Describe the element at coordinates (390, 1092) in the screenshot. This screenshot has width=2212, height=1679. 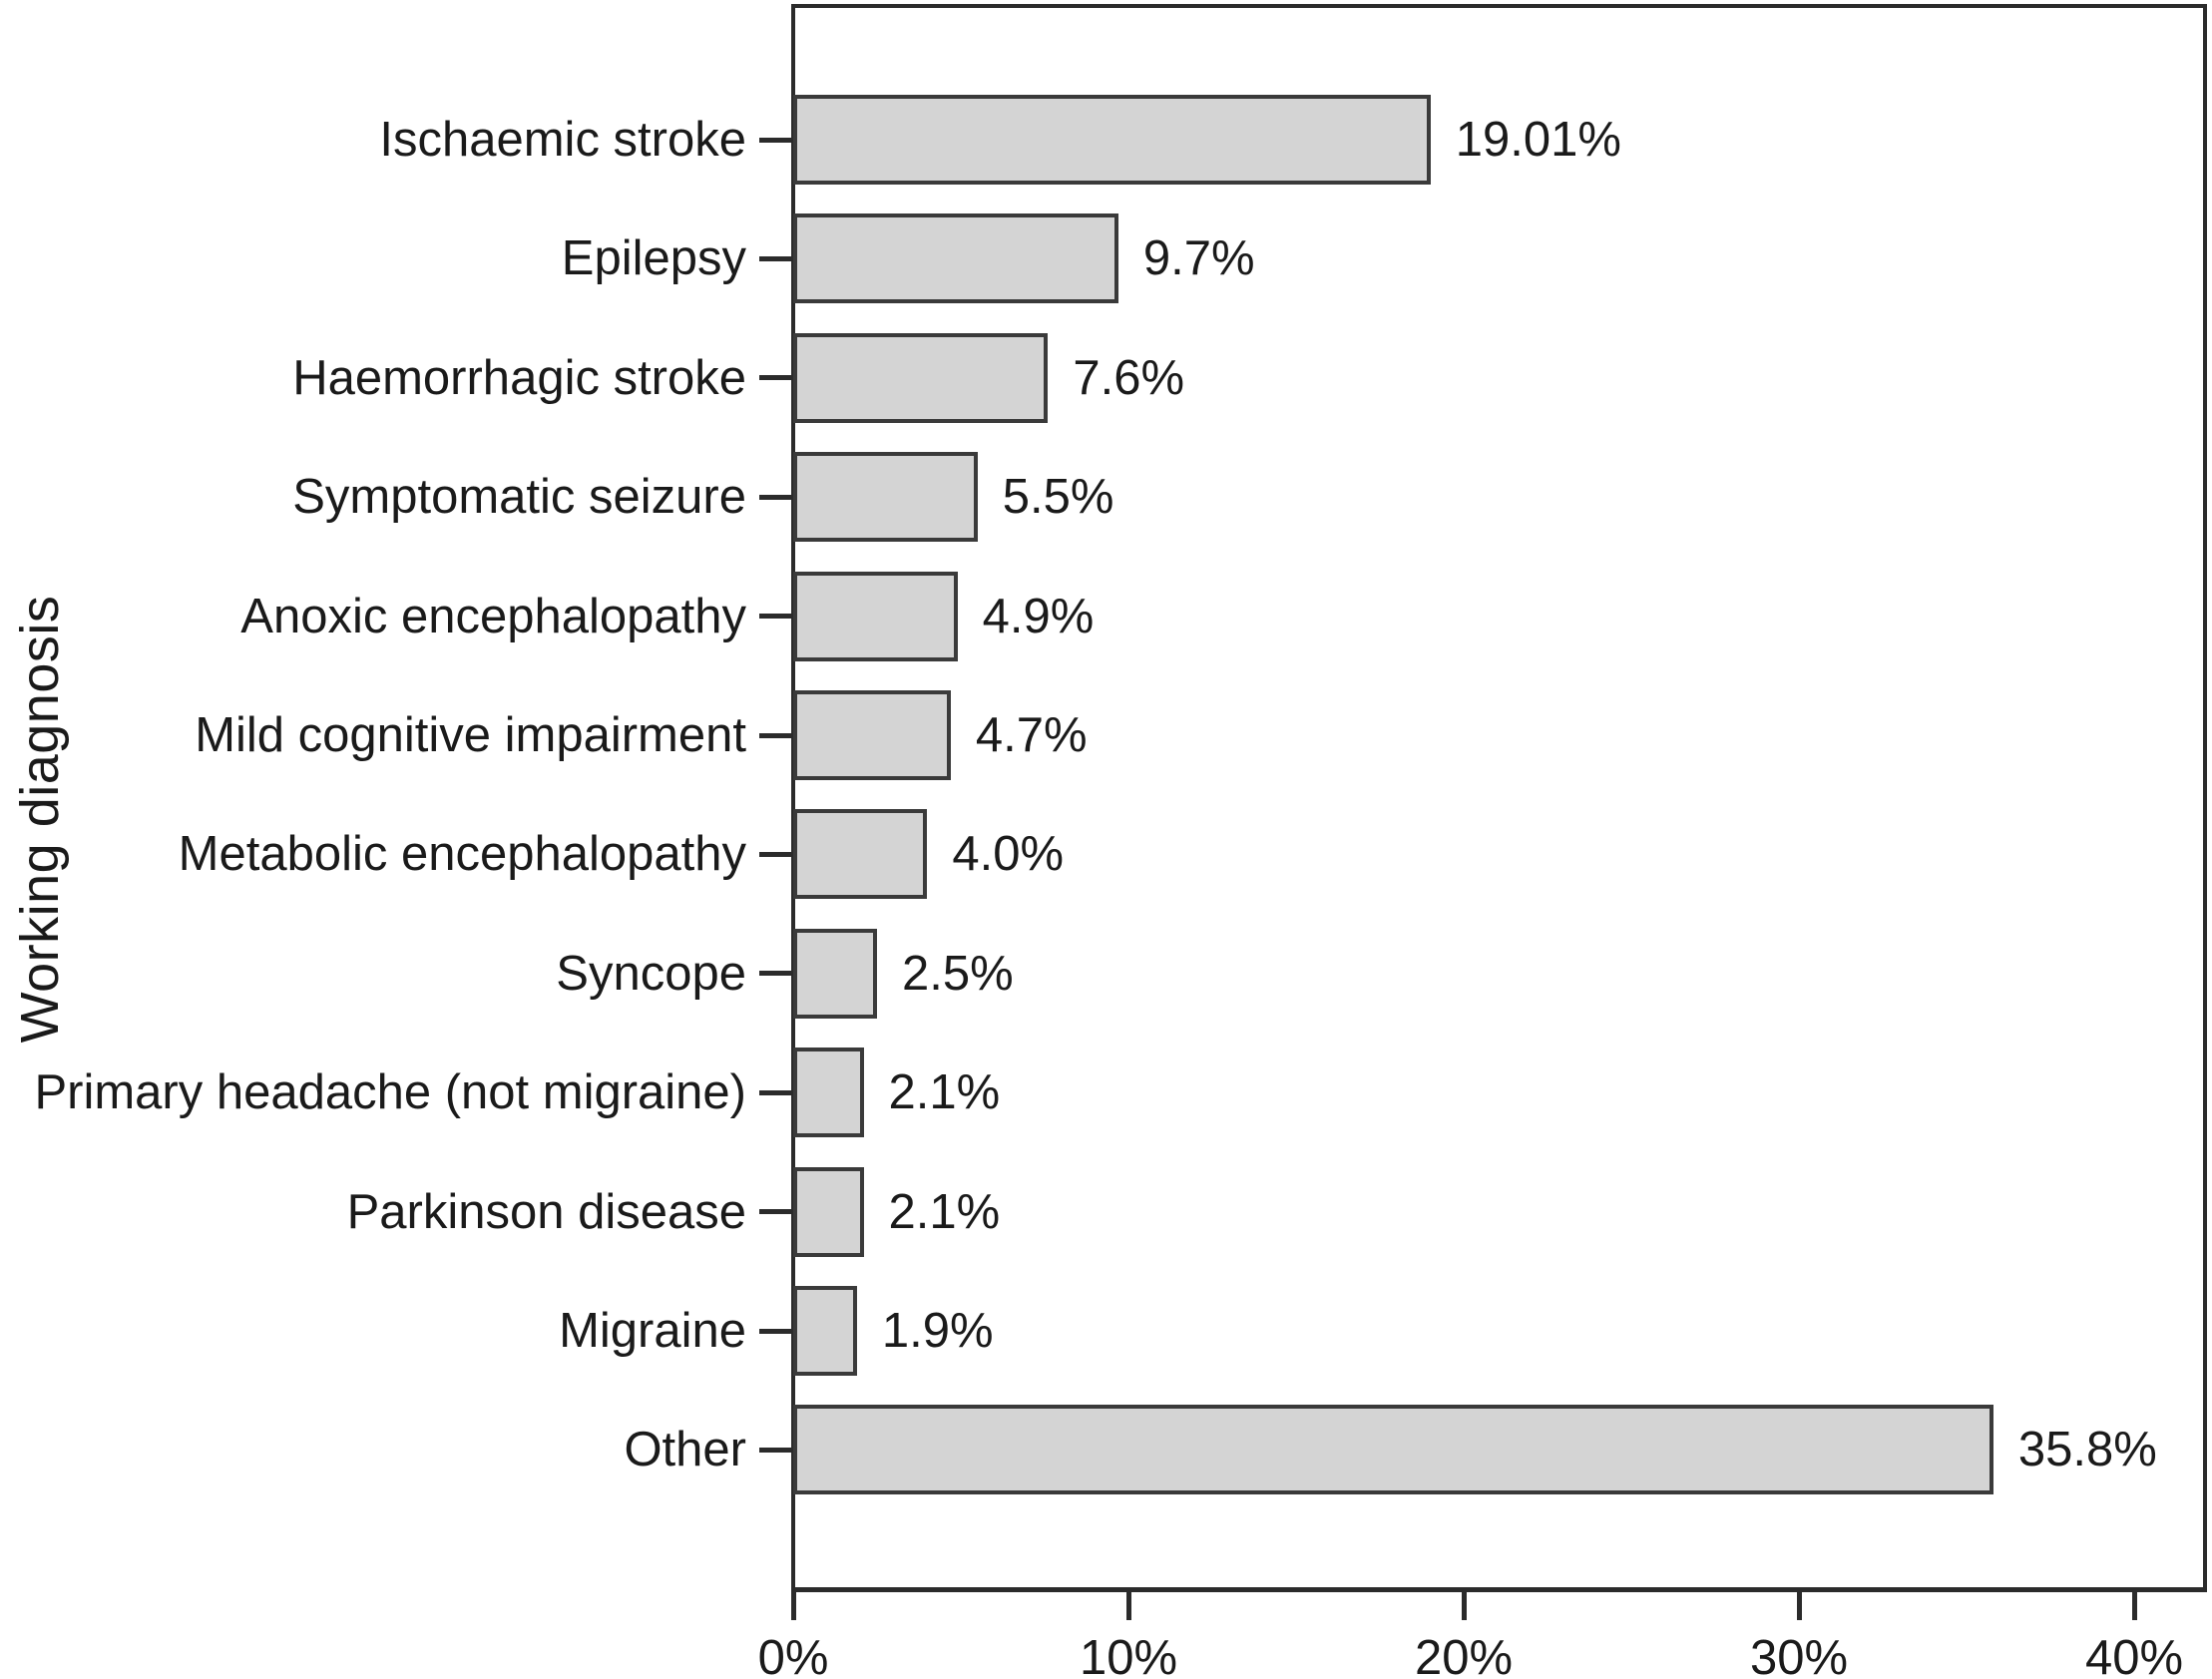
I see `category-label: Primary headache (not migraine)` at that location.